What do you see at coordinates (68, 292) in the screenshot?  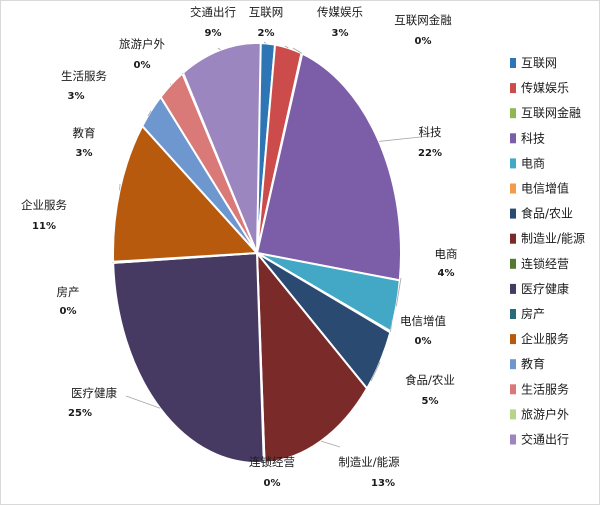 I see `slice-label: 房产` at bounding box center [68, 292].